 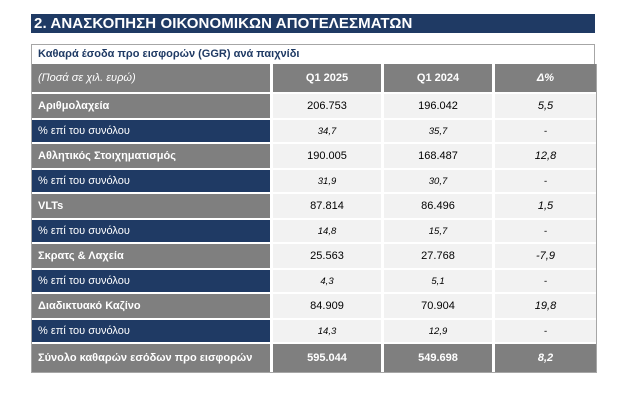 I want to click on table-row: Σκρατς & Λαχεία 25.563 27.768 -7,9, so click(x=314, y=257).